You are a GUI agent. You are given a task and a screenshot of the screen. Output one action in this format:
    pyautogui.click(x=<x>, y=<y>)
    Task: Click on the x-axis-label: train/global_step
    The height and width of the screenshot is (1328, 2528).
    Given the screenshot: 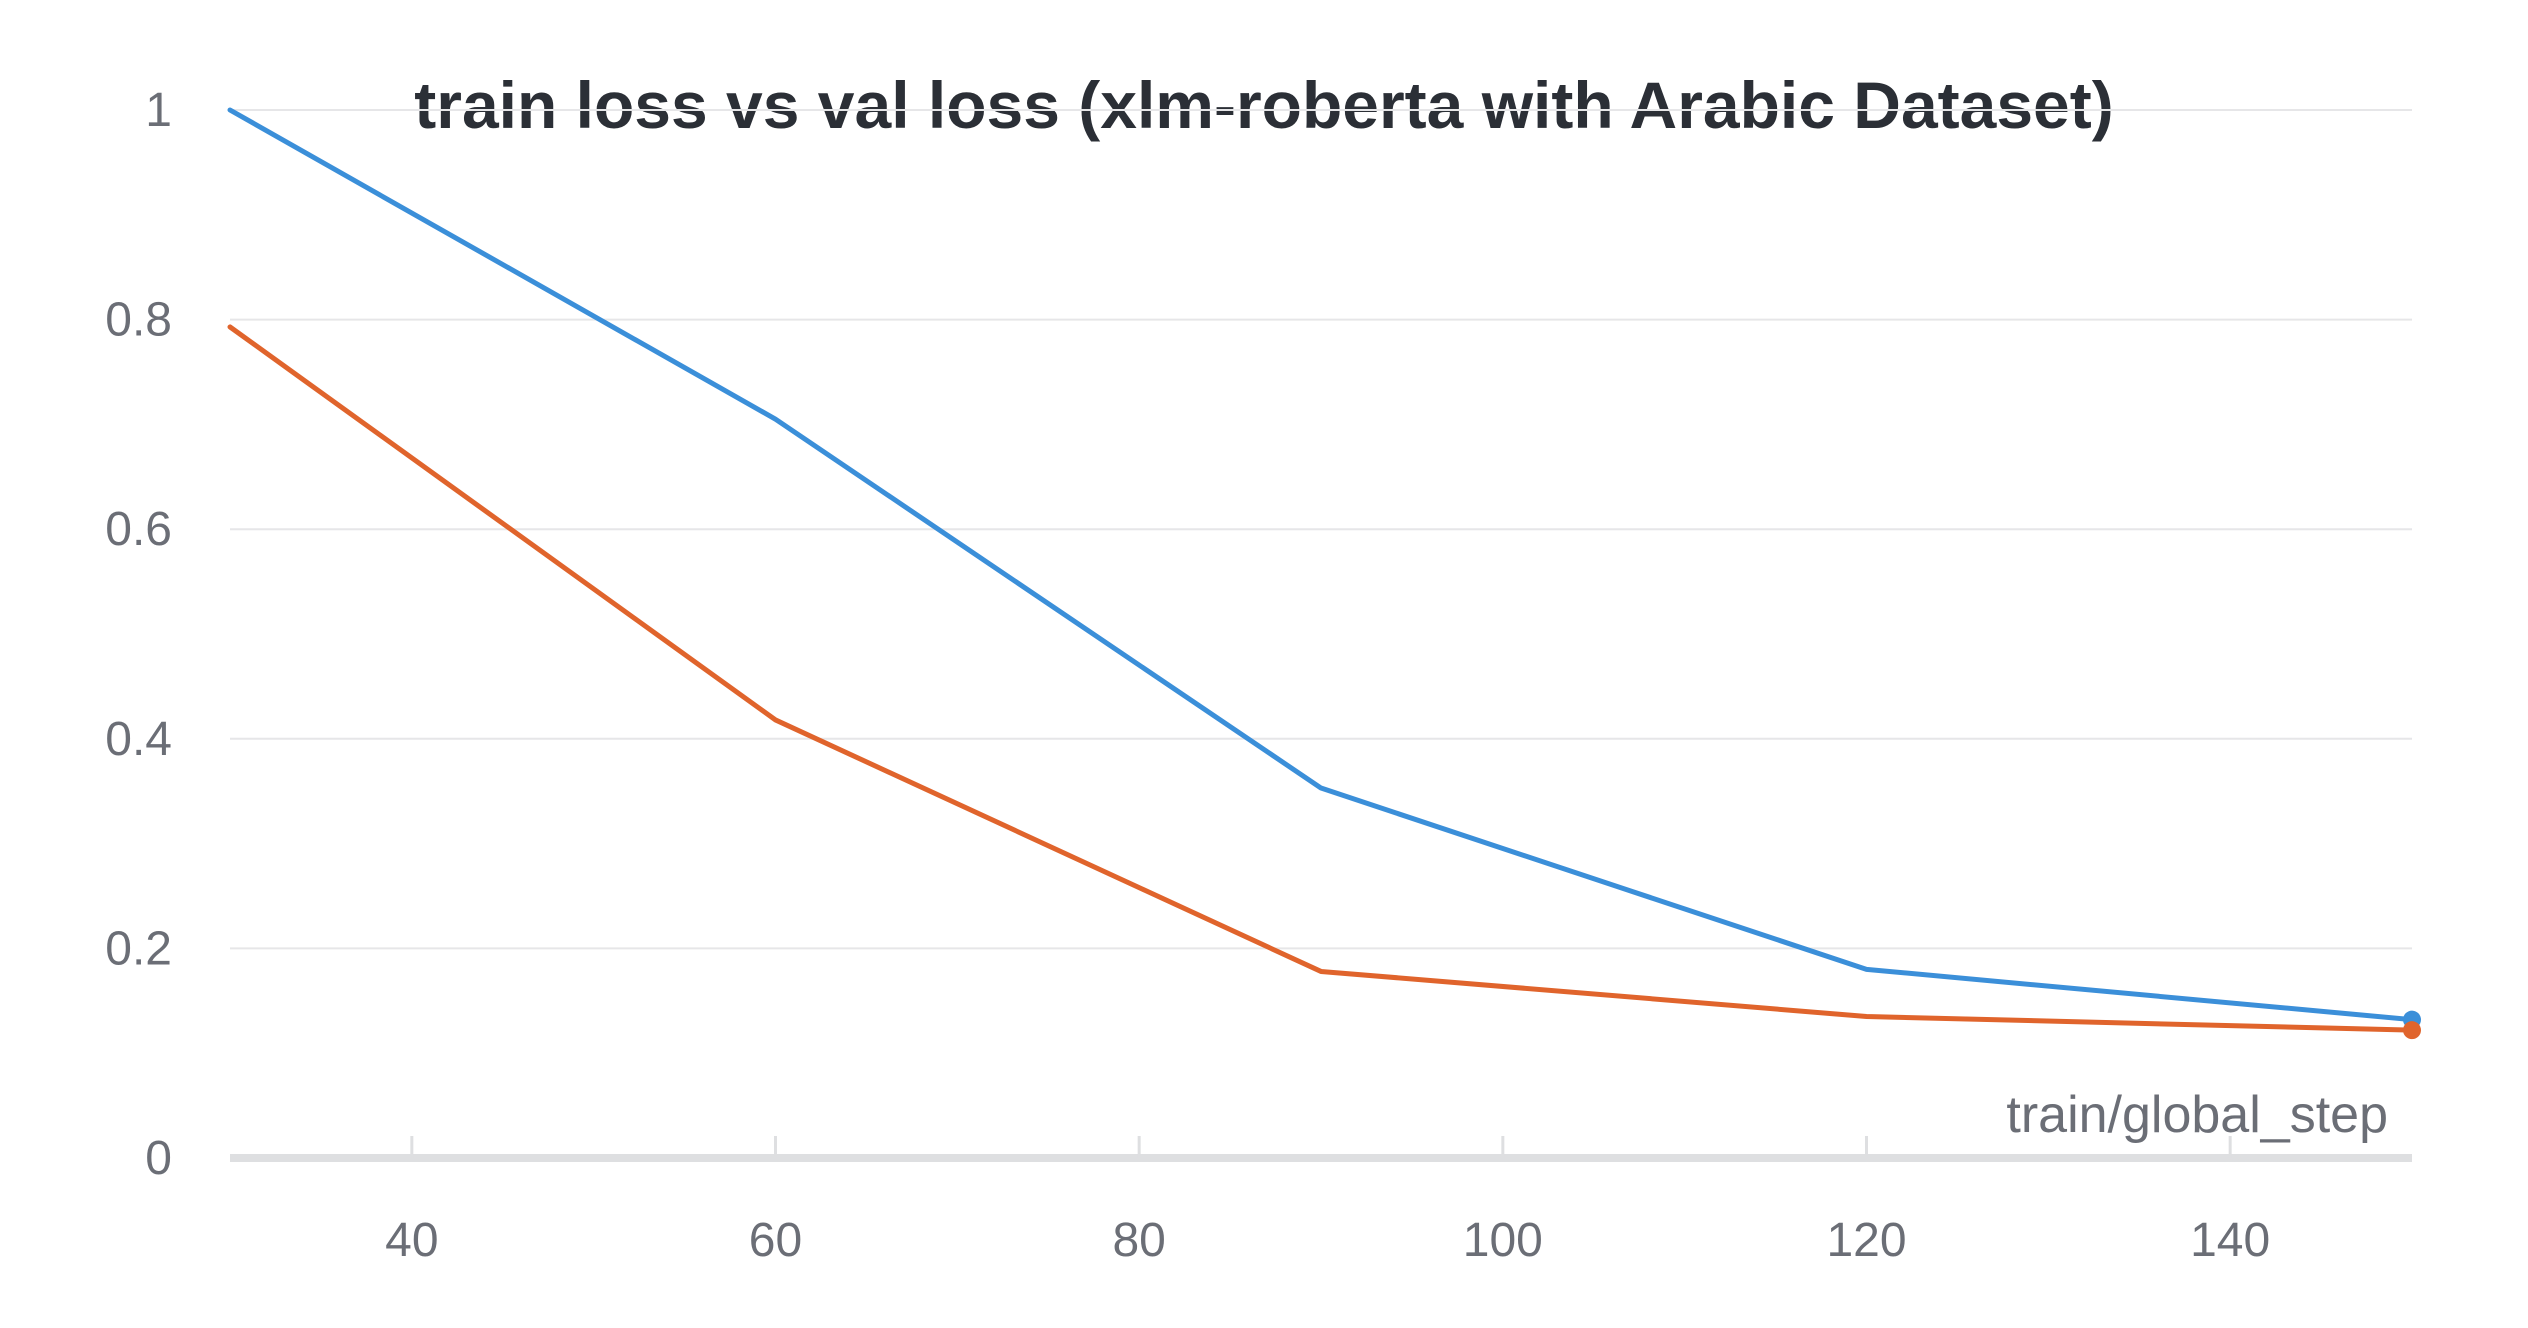 What is the action you would take?
    pyautogui.click(x=2197, y=1115)
    